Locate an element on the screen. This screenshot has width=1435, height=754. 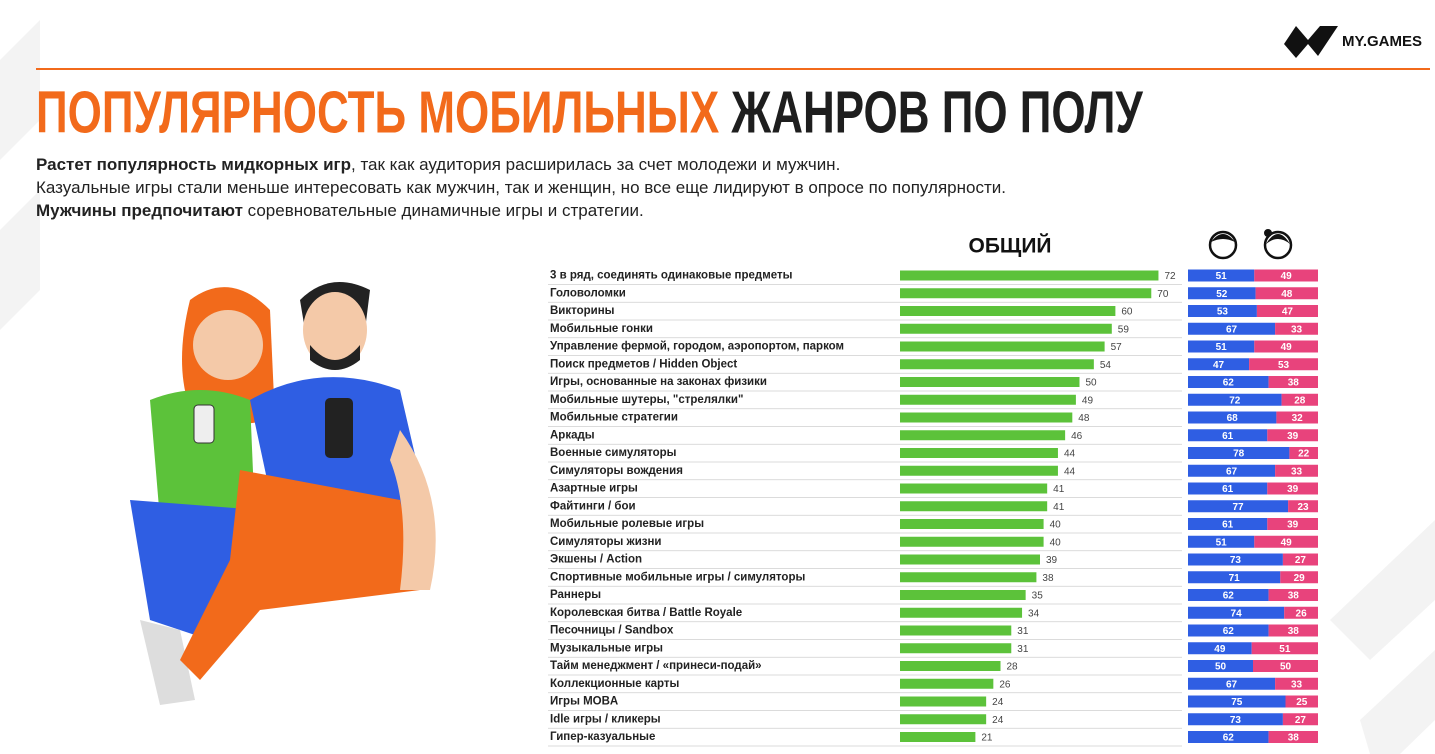
segment-label: 23 is located at coordinates (1303, 507).